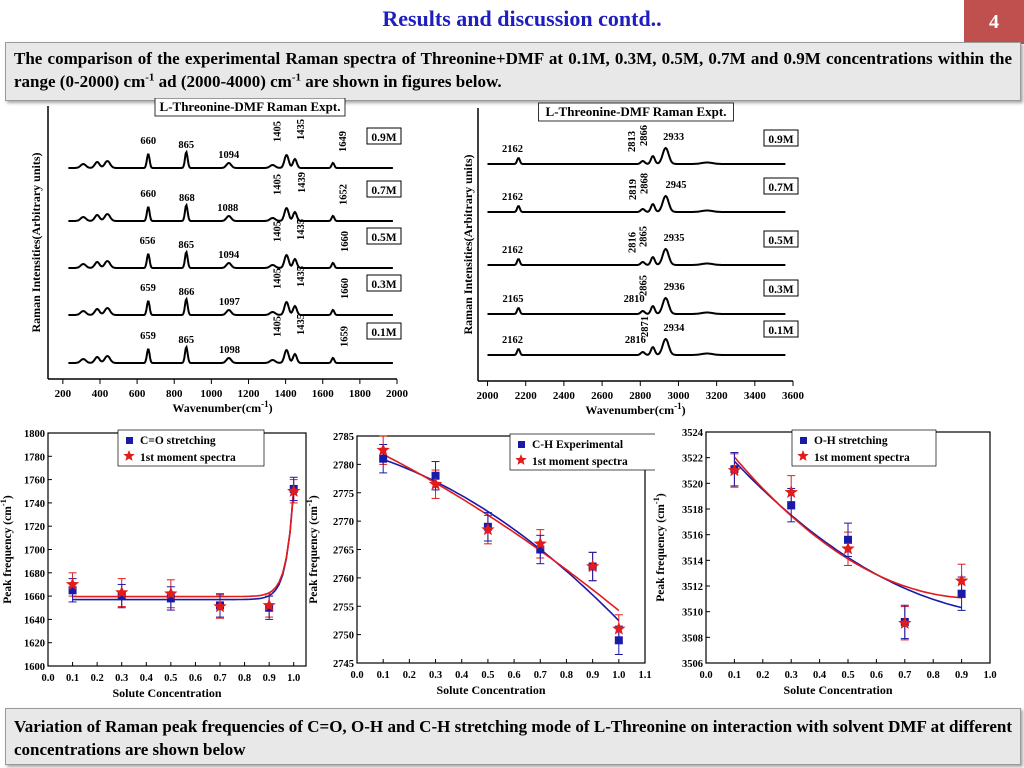 The image size is (1024, 768). Describe the element at coordinates (656, 500) in the screenshot. I see `y-axis-label-sup: -1` at that location.